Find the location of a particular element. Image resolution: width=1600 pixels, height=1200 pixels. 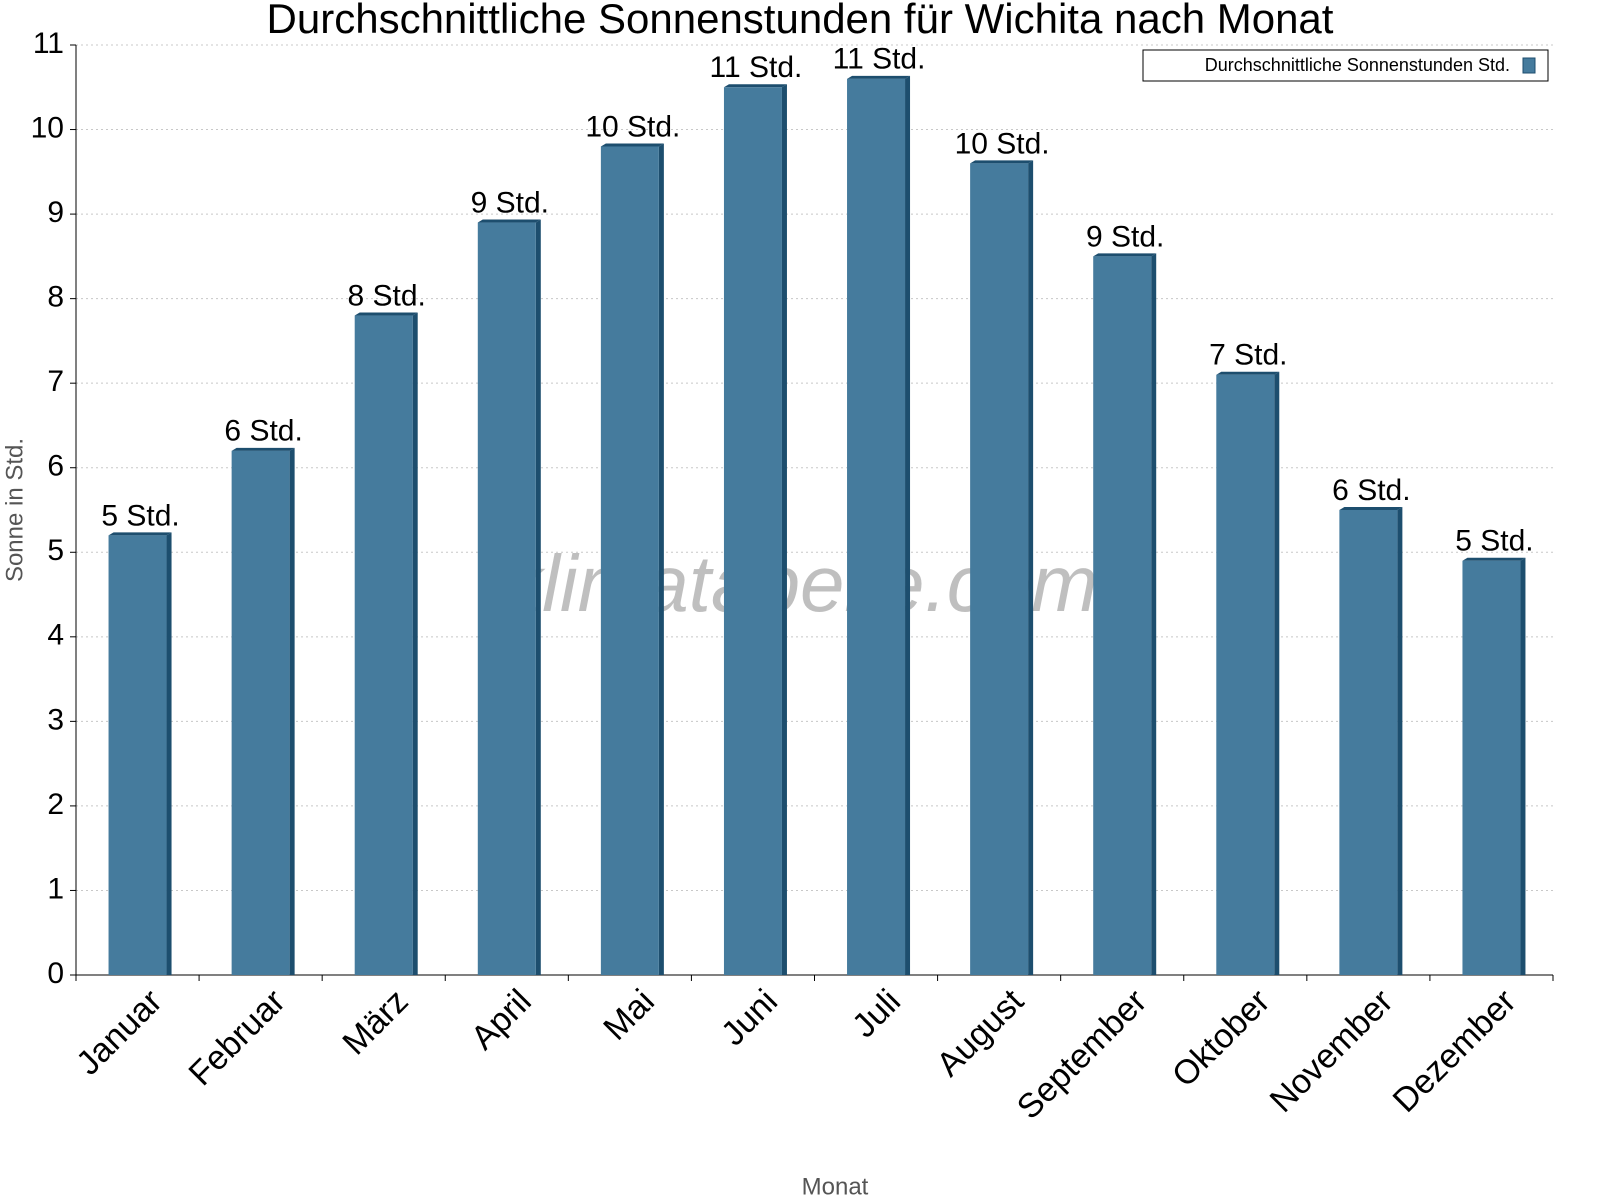

legend-swatch is located at coordinates (1529, 65).